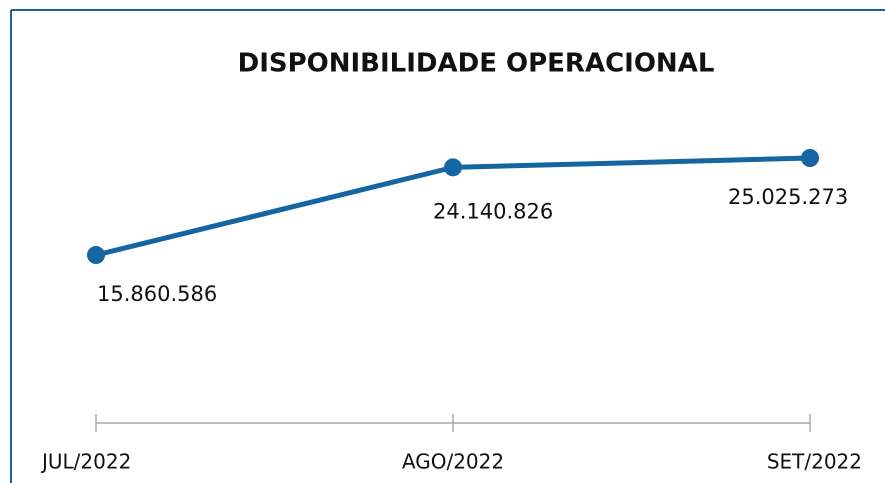 The height and width of the screenshot is (483, 885). I want to click on x-tick-label: SET/2022, so click(814, 462).